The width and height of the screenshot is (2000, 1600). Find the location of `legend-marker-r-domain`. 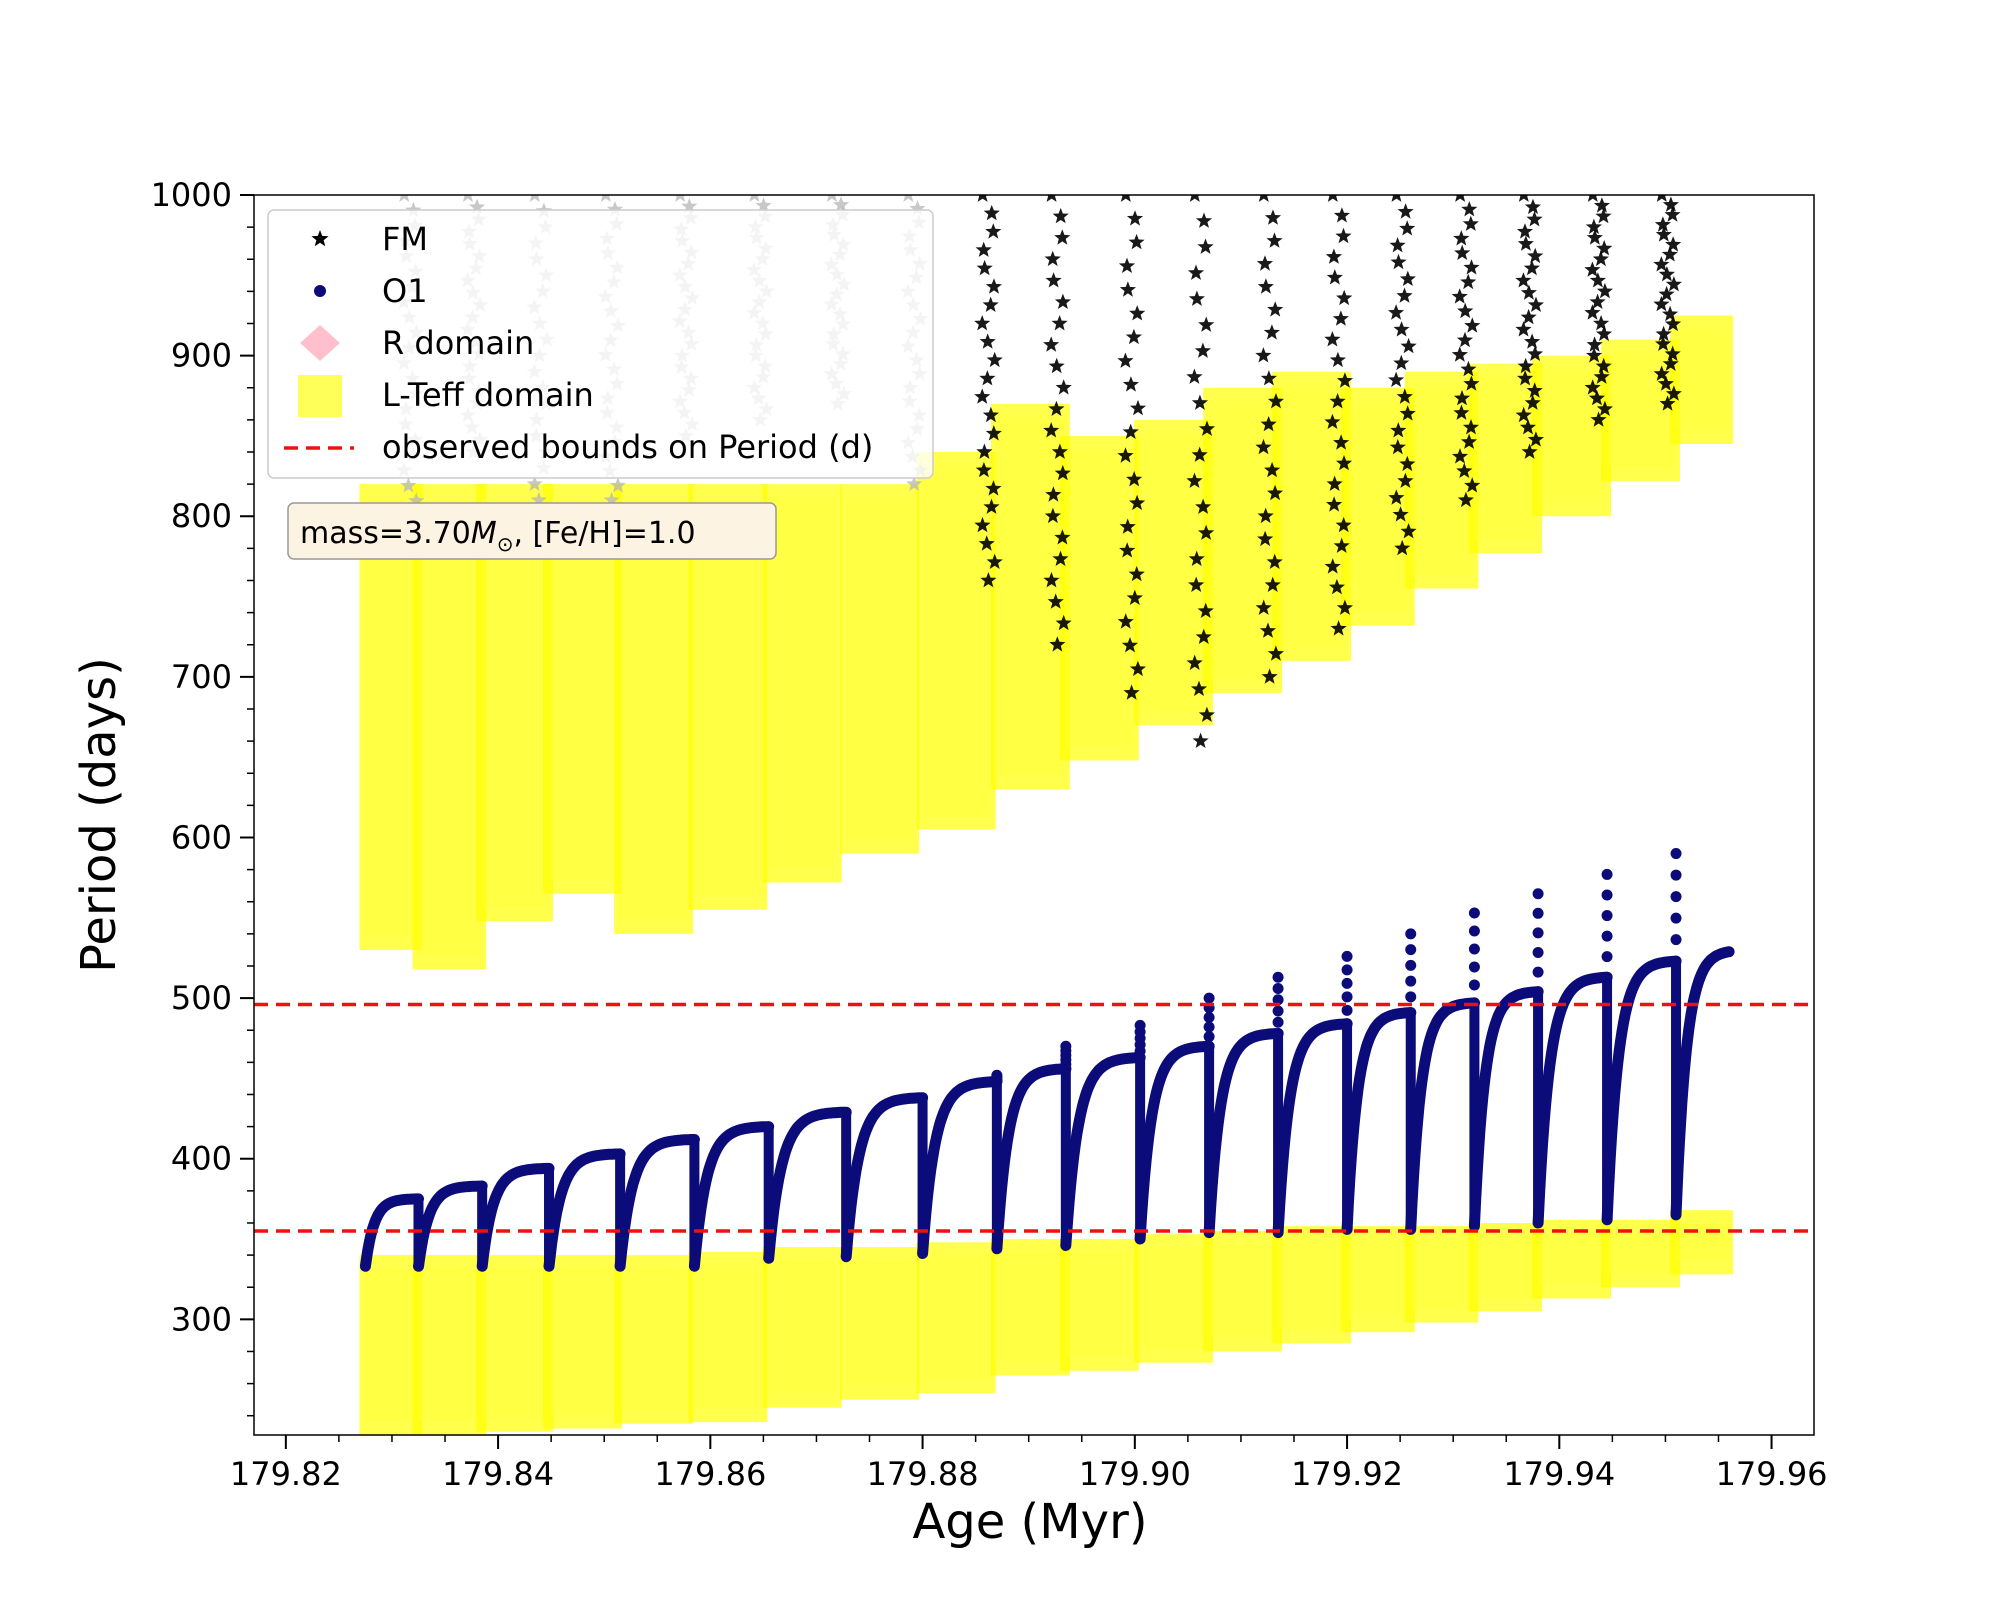

legend-marker-r-domain is located at coordinates (320, 343).